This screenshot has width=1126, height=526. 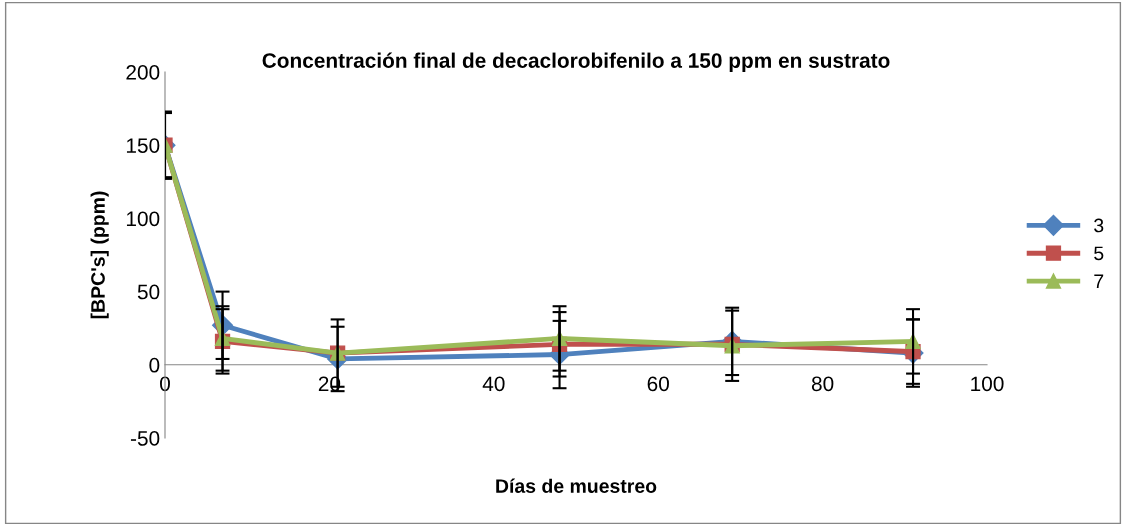 I want to click on x-tick-label: 60, so click(x=658, y=384).